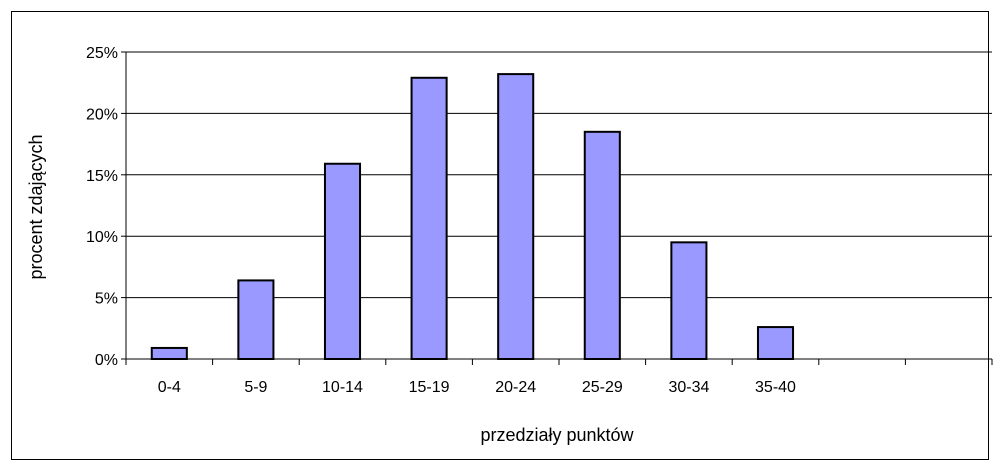  I want to click on x-tick-label: 35-40, so click(775, 387).